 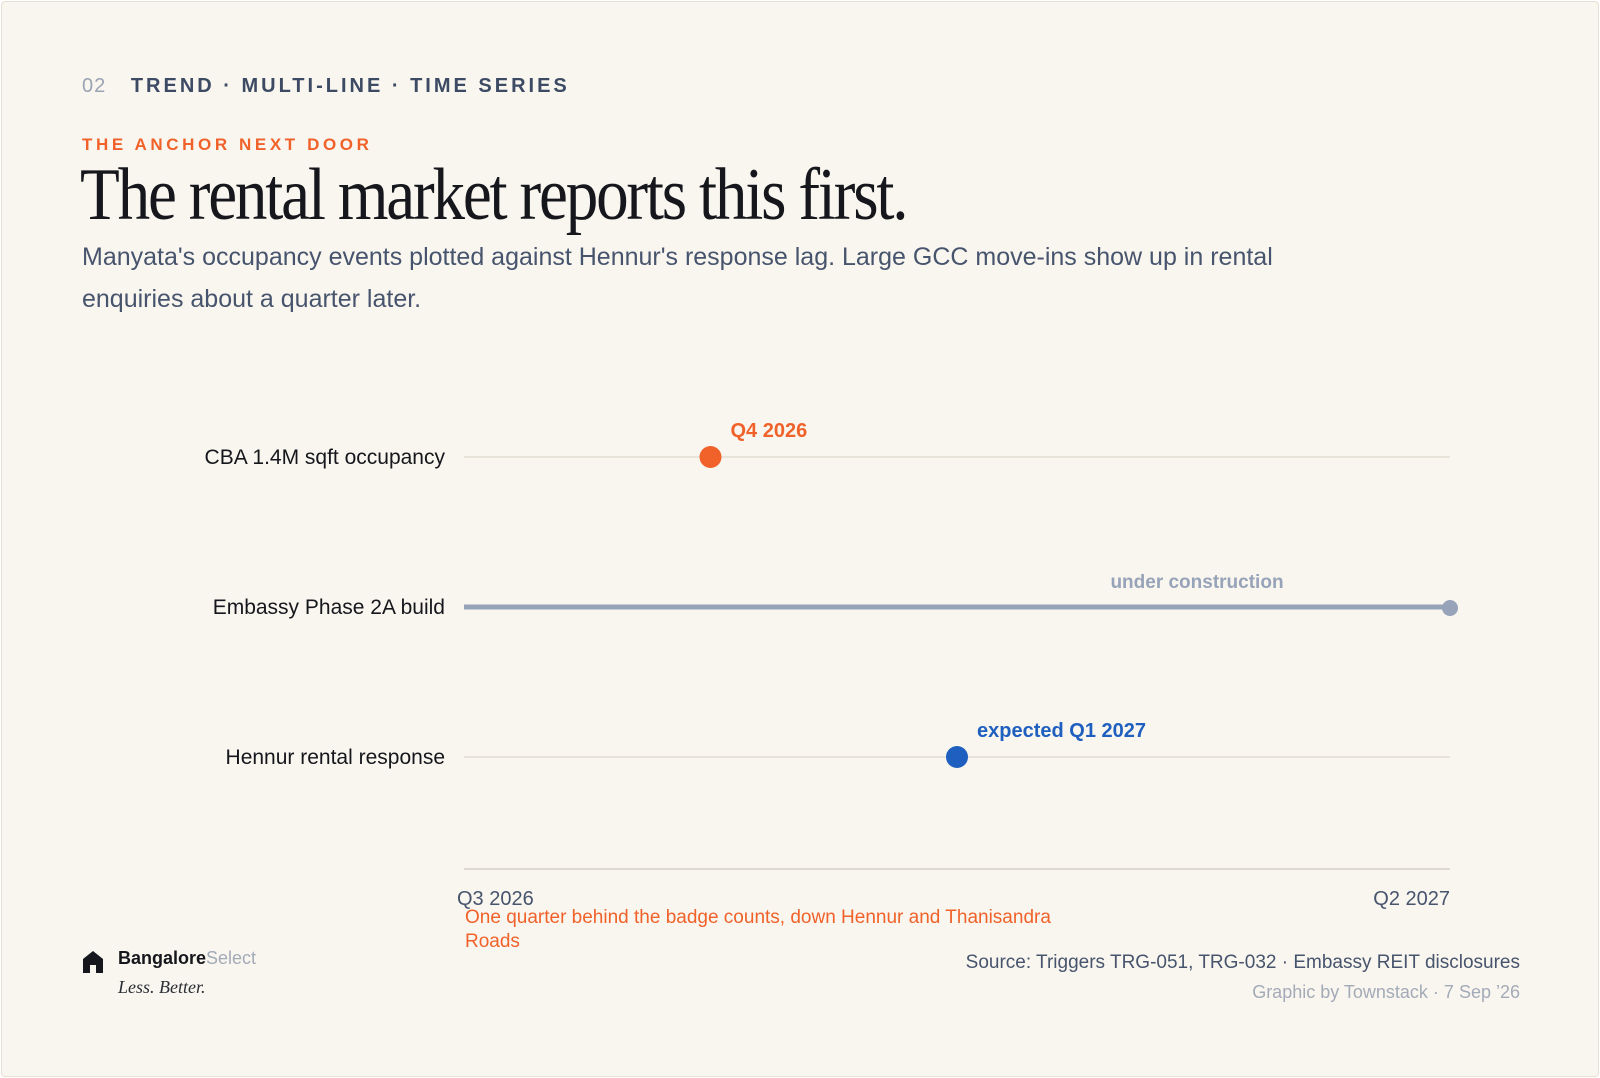 What do you see at coordinates (494, 195) in the screenshot?
I see `headline: The rental market reports this first.` at bounding box center [494, 195].